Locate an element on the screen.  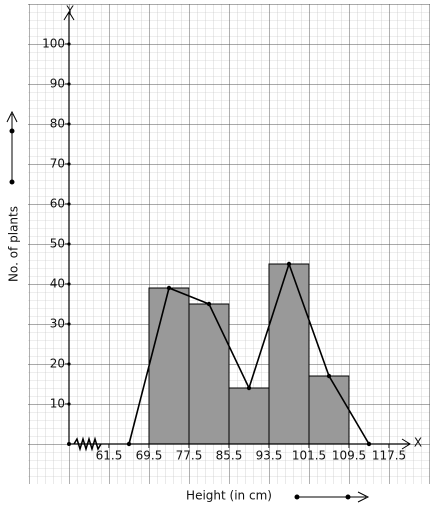
y-tick-label: 90 is located at coordinates (57, 84).